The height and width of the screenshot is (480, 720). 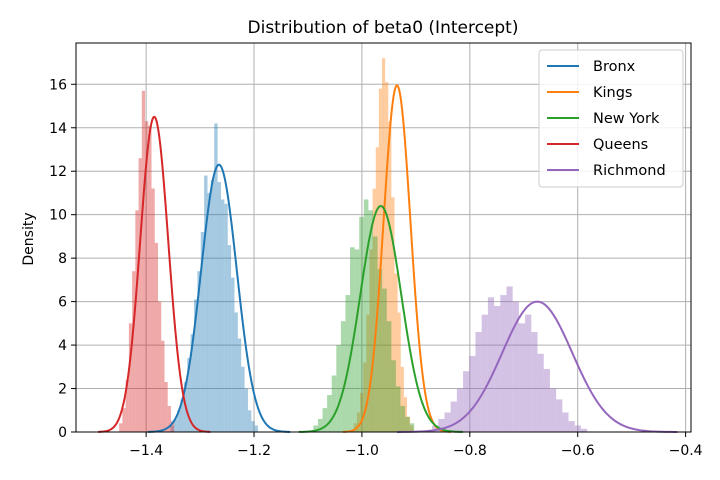 I want to click on y-tick-label: 2, so click(x=62, y=390).